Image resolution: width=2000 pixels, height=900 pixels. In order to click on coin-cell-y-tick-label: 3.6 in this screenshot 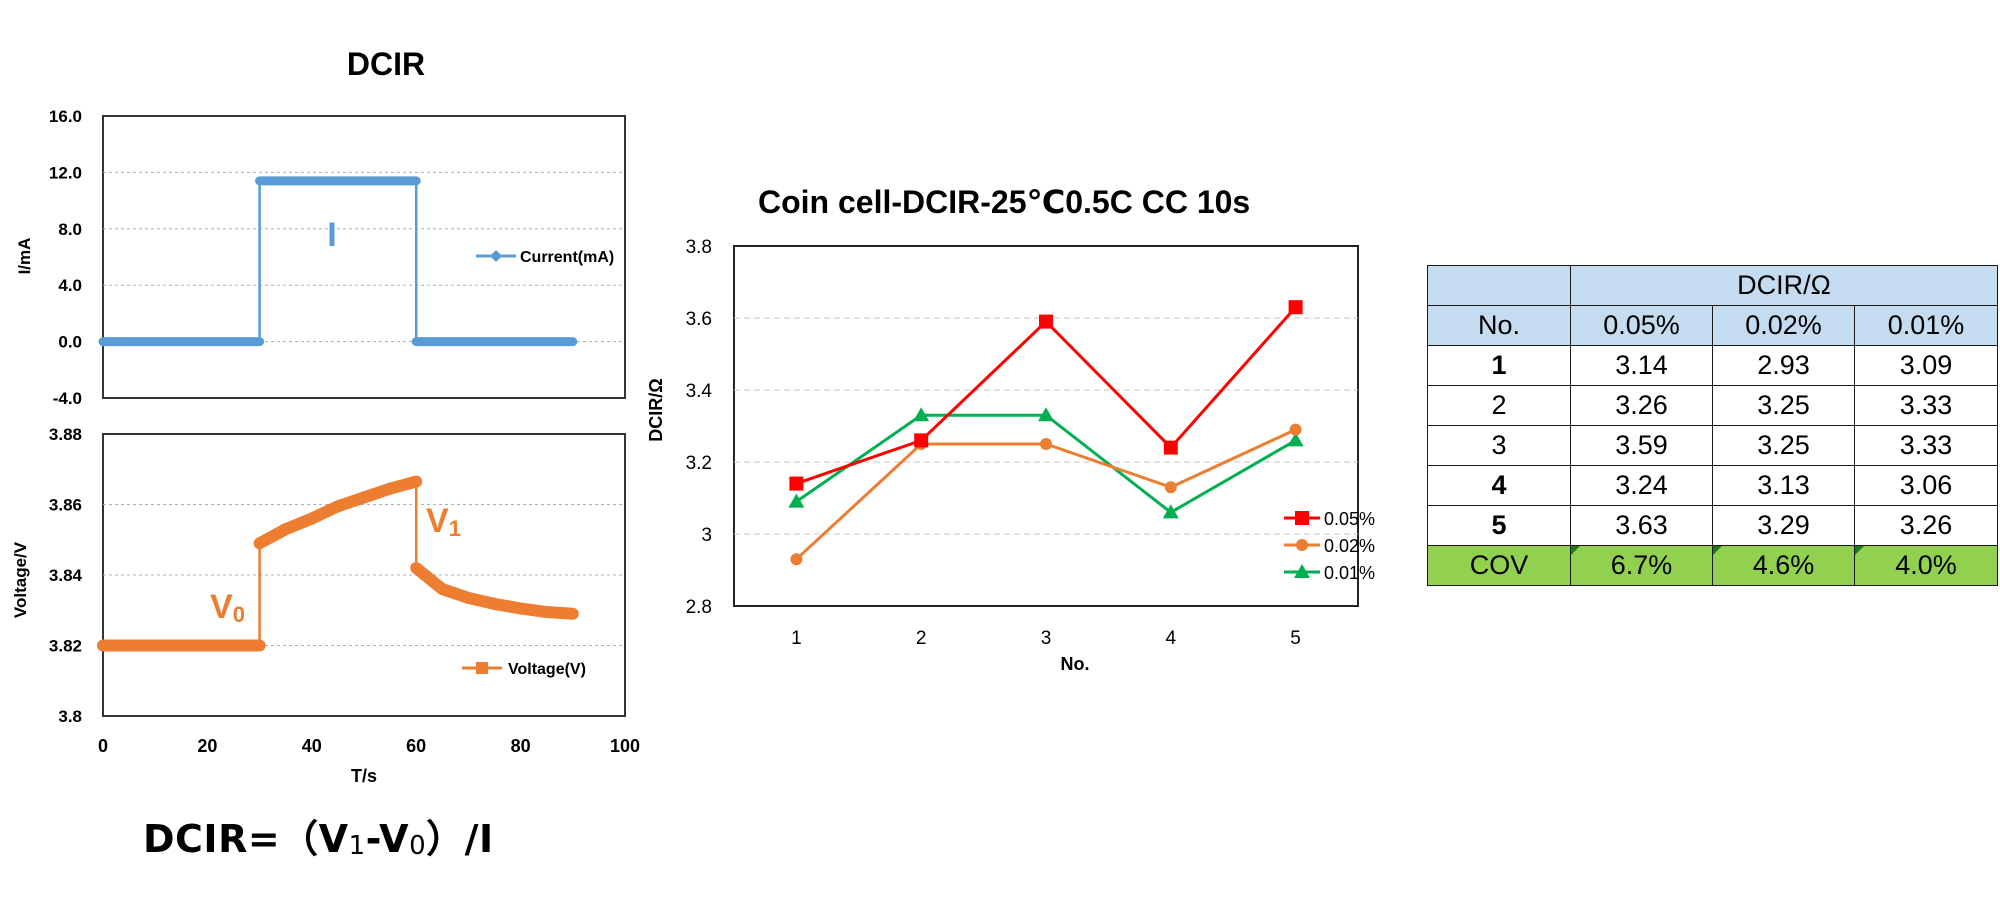, I will do `click(699, 319)`.